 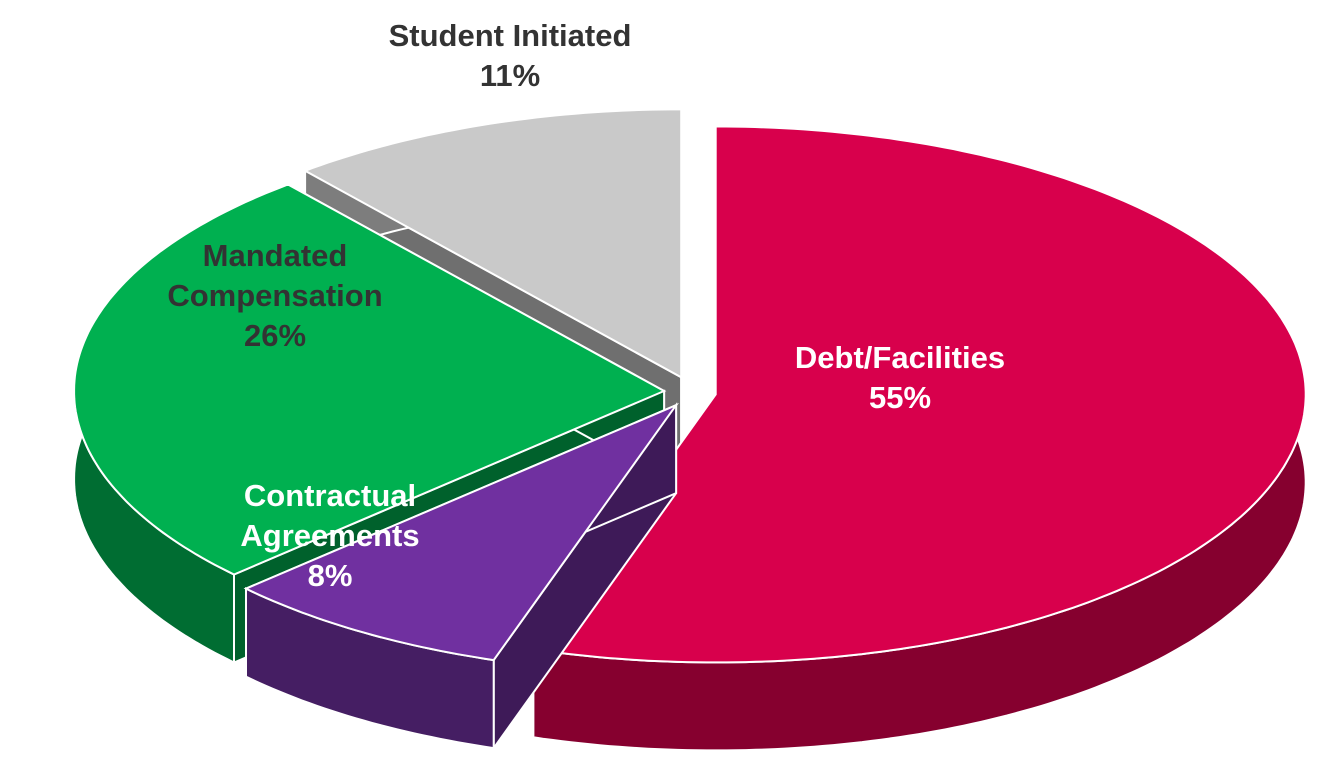 I want to click on value-label: 11%, so click(x=510, y=75).